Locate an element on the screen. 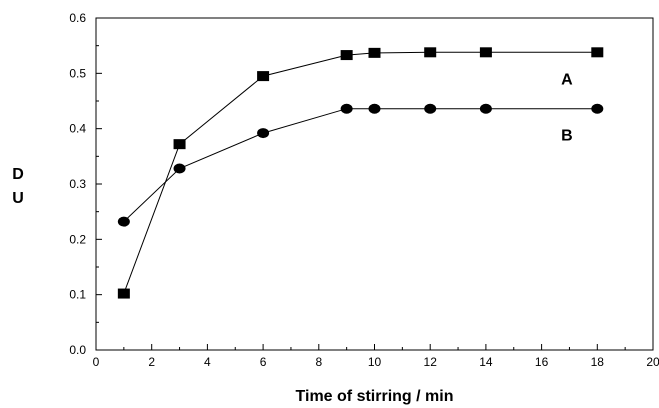 The height and width of the screenshot is (408, 659). x-tick-label: 20 is located at coordinates (652, 362).